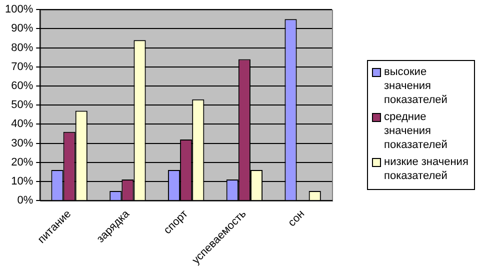 This screenshot has height=270, width=481. Describe the element at coordinates (22, 143) in the screenshot. I see `y-tick-label: 30%` at that location.